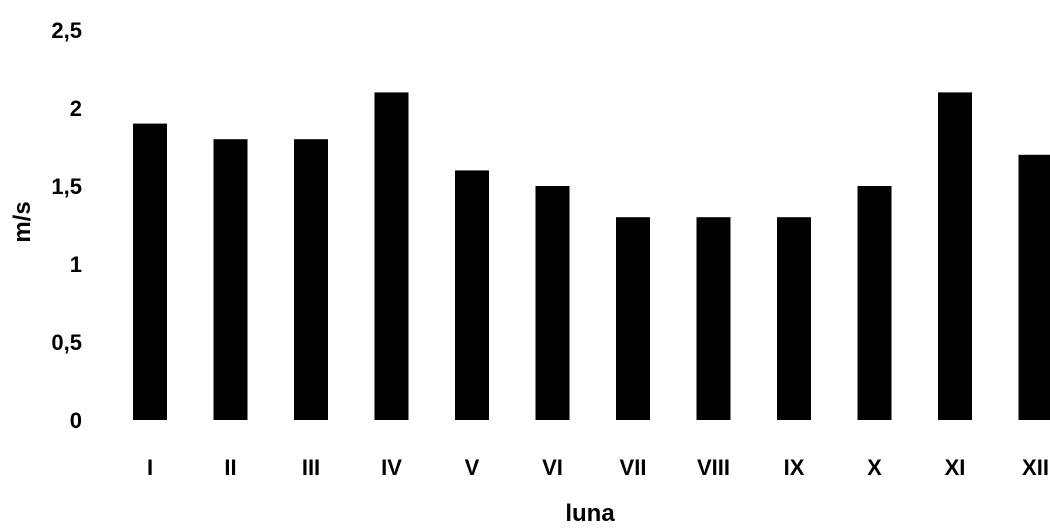  What do you see at coordinates (713, 467) in the screenshot?
I see `x-tick-label: VIII` at bounding box center [713, 467].